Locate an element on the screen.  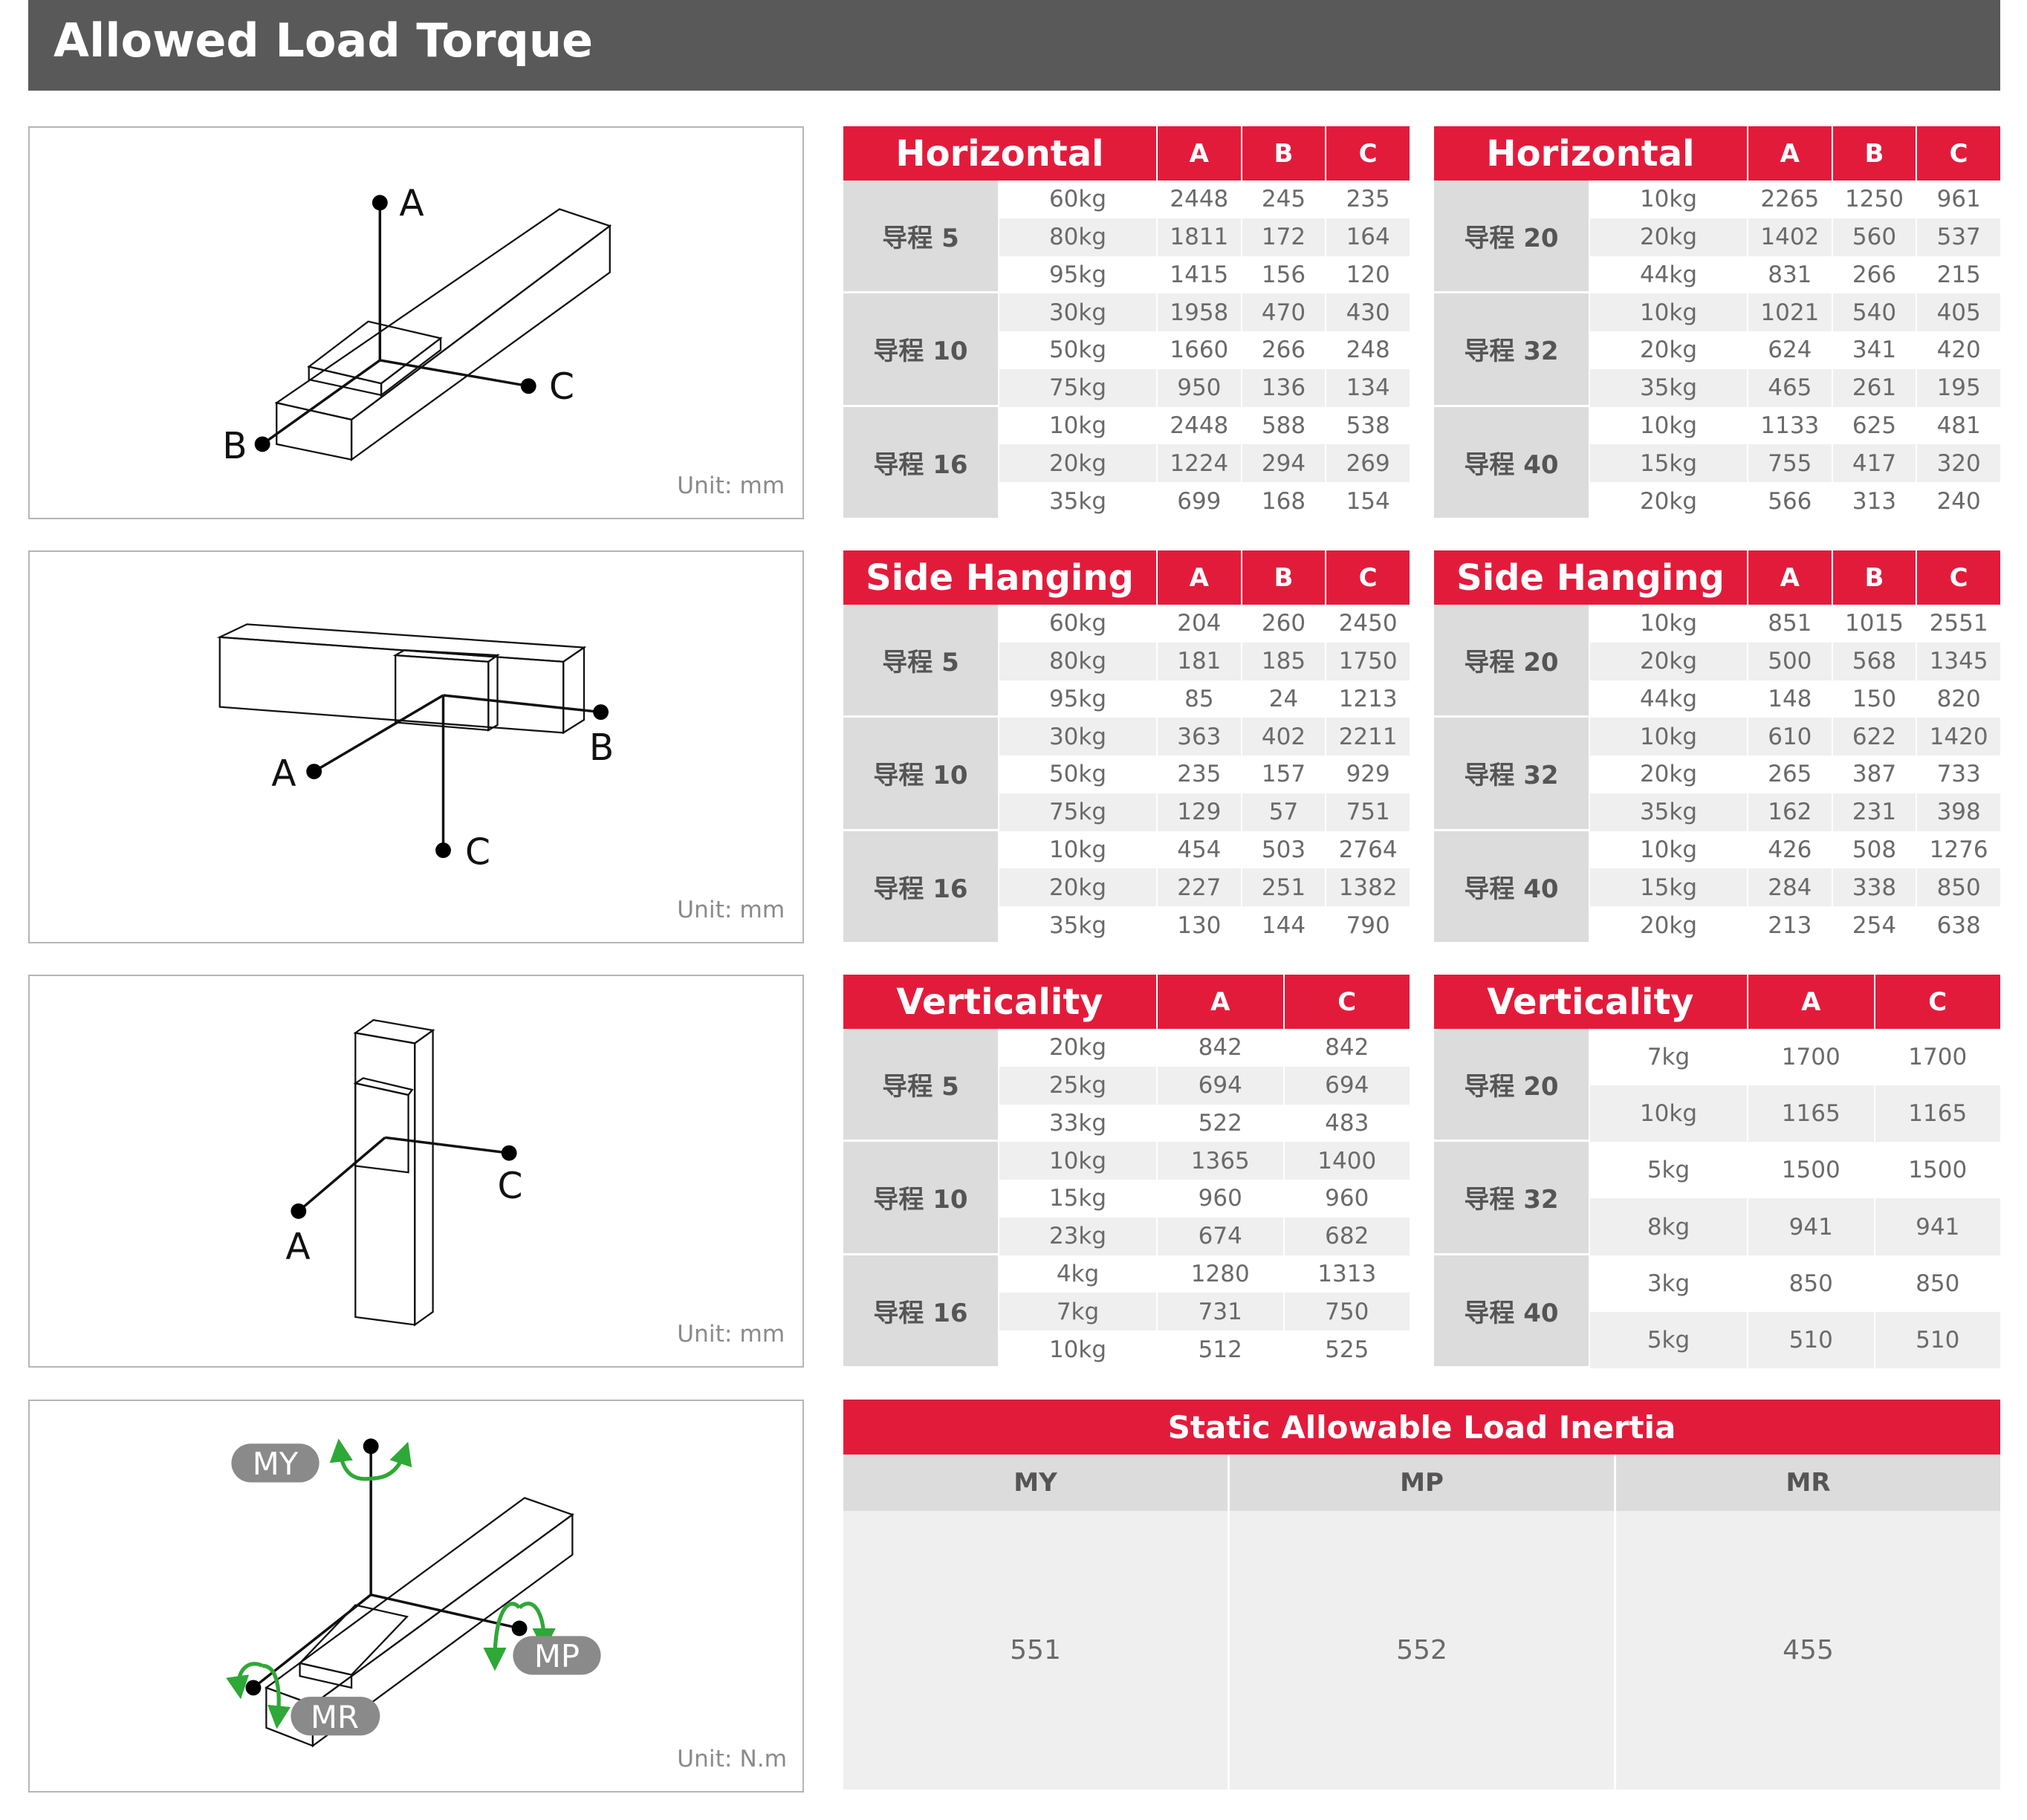
value-cell: 1700 is located at coordinates (1937, 1057).